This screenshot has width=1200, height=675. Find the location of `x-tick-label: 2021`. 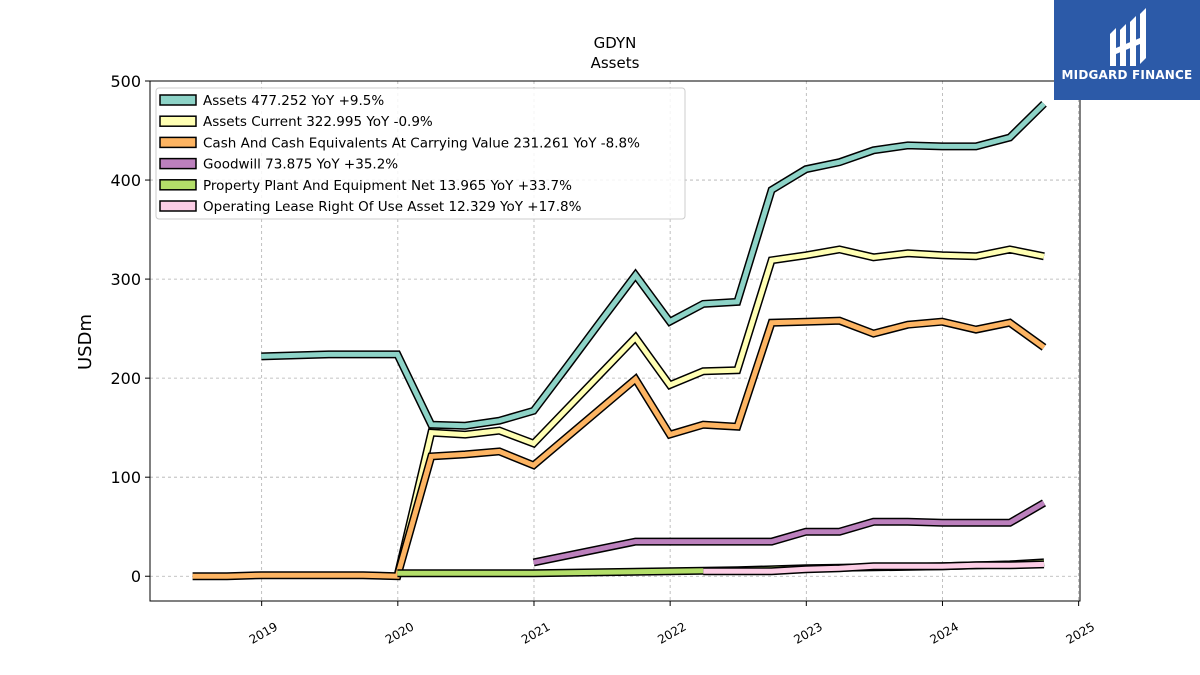

x-tick-label: 2021 is located at coordinates (535, 632).